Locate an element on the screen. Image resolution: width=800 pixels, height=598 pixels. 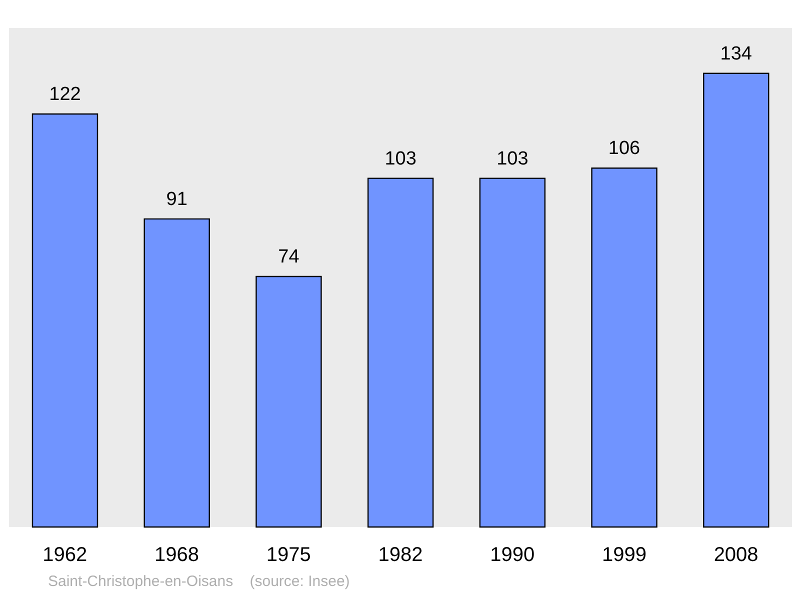
x-tick-label: 1968 is located at coordinates (177, 555).